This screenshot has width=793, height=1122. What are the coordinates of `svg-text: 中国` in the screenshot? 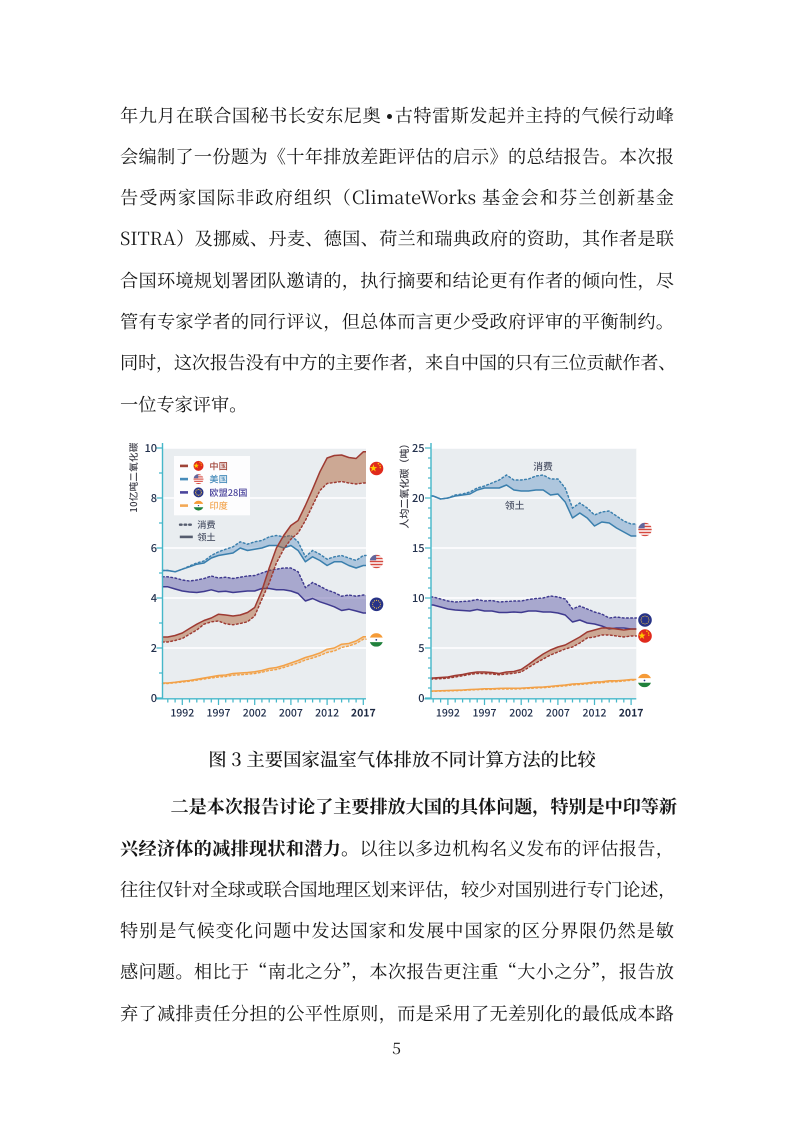 It's located at (218, 465).